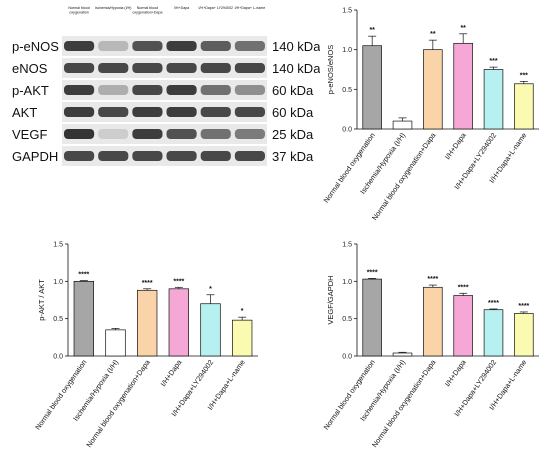 The image size is (550, 461). Describe the element at coordinates (35, 46) in the screenshot. I see `blot-protein-label: p-eNOS` at that location.